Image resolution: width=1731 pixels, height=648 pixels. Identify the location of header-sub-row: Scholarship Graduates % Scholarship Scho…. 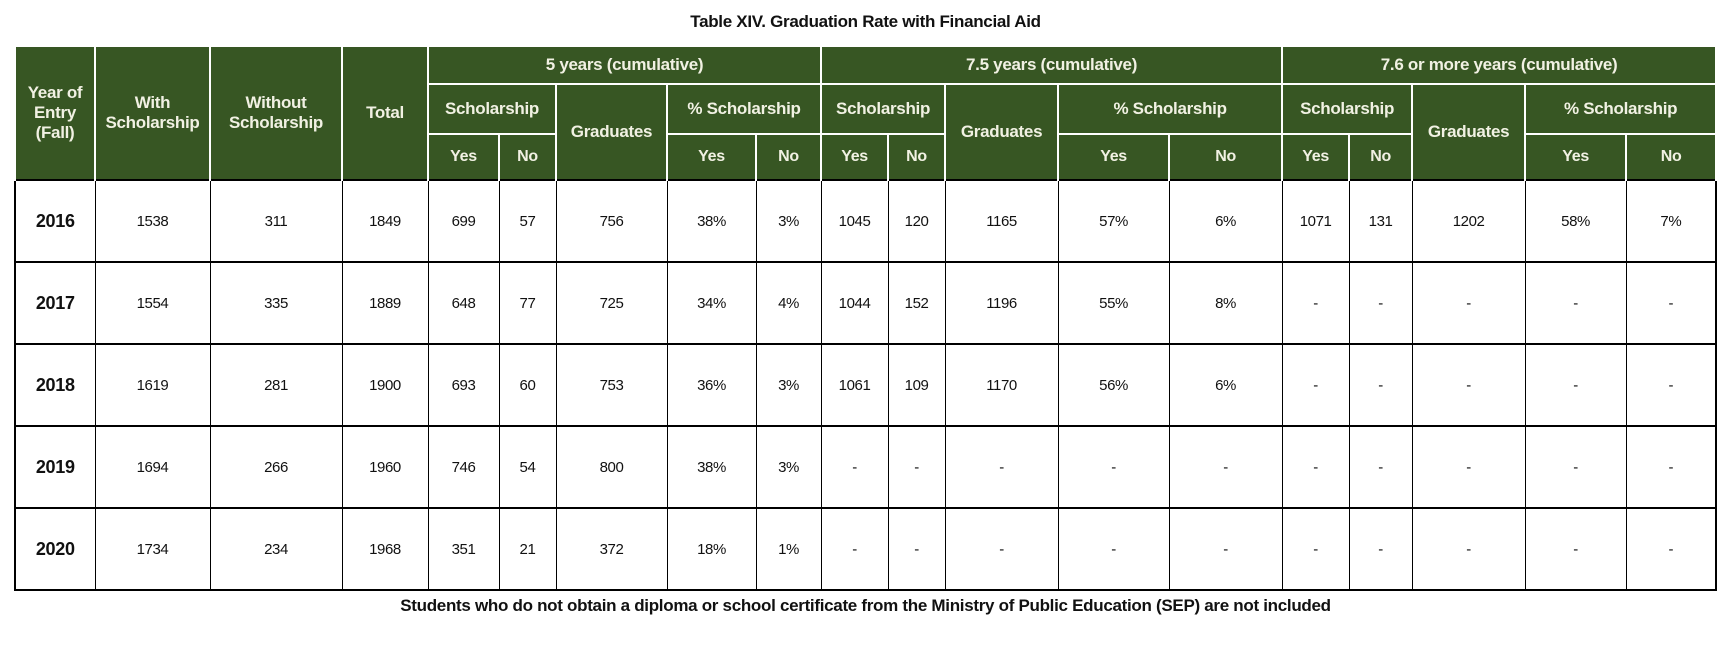
(866, 132).